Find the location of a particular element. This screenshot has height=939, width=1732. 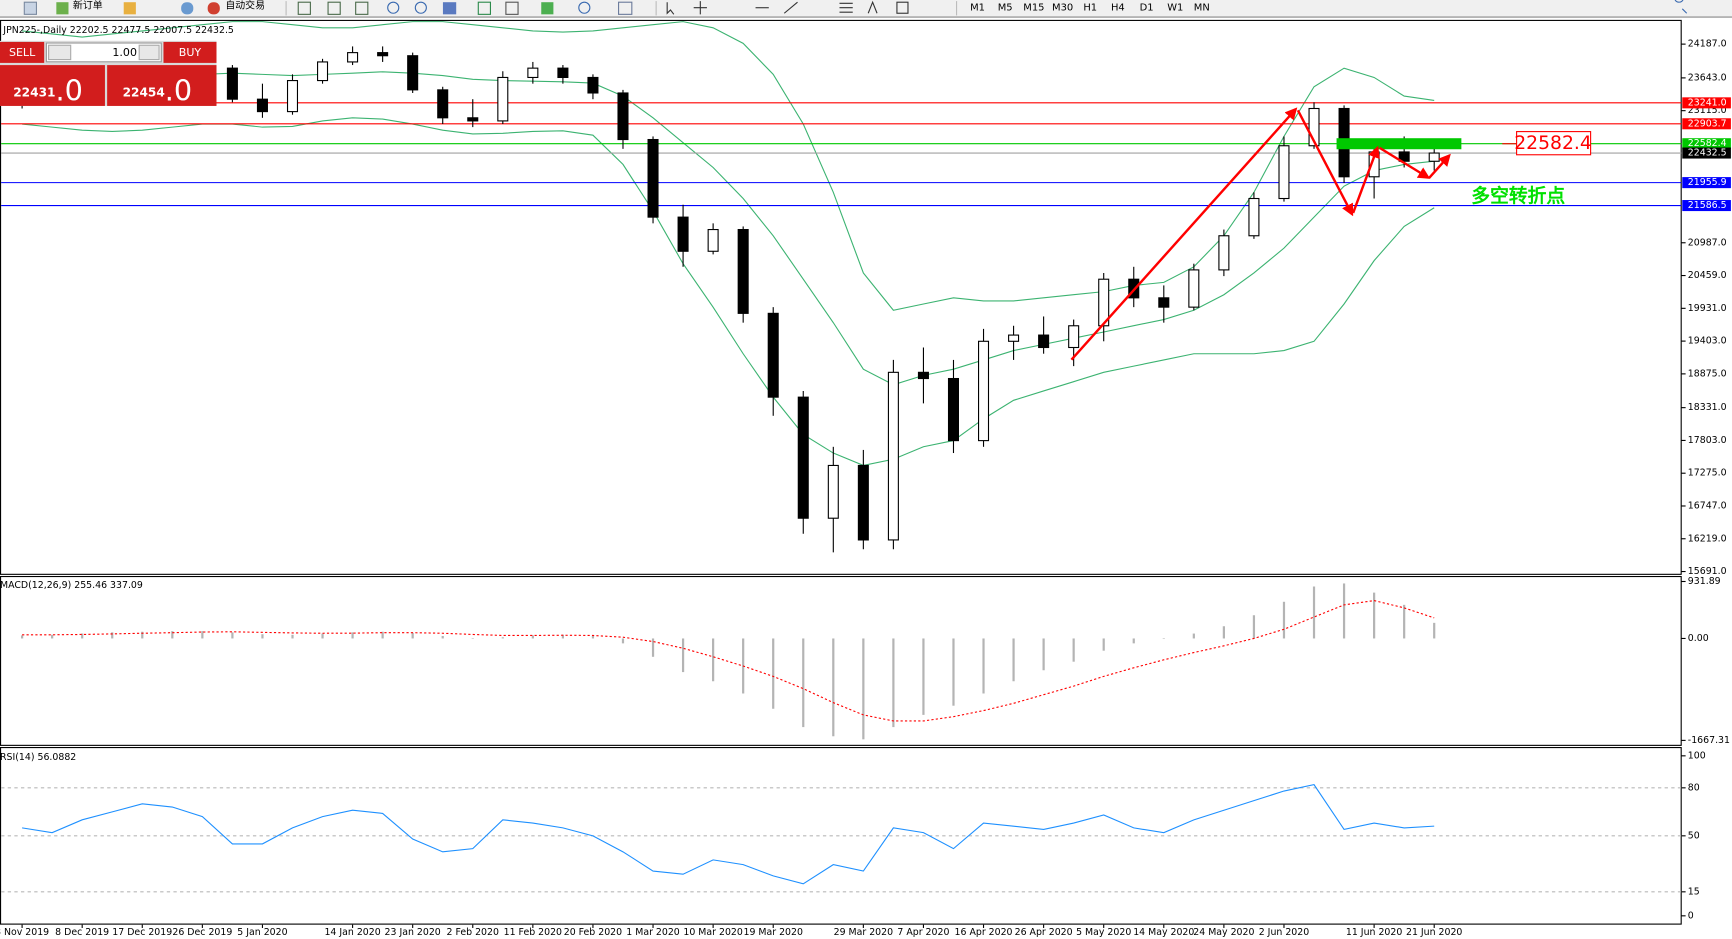

timeframe-button: M15 is located at coordinates (1033, 8).